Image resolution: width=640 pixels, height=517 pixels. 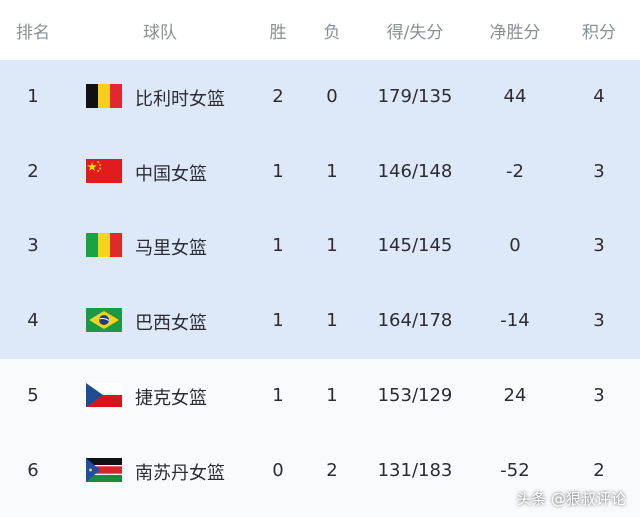 What do you see at coordinates (320, 172) in the screenshot?
I see `table-row: 2 中国女篮 1 1 146/148 -2 3` at bounding box center [320, 172].